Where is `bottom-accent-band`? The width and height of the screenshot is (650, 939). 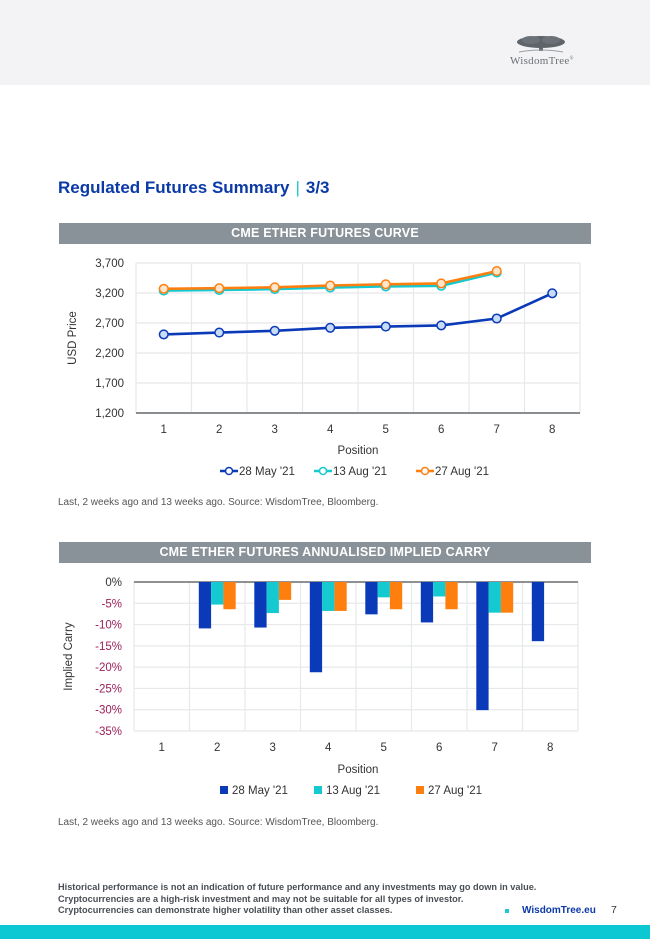
bottom-accent-band is located at coordinates (325, 932).